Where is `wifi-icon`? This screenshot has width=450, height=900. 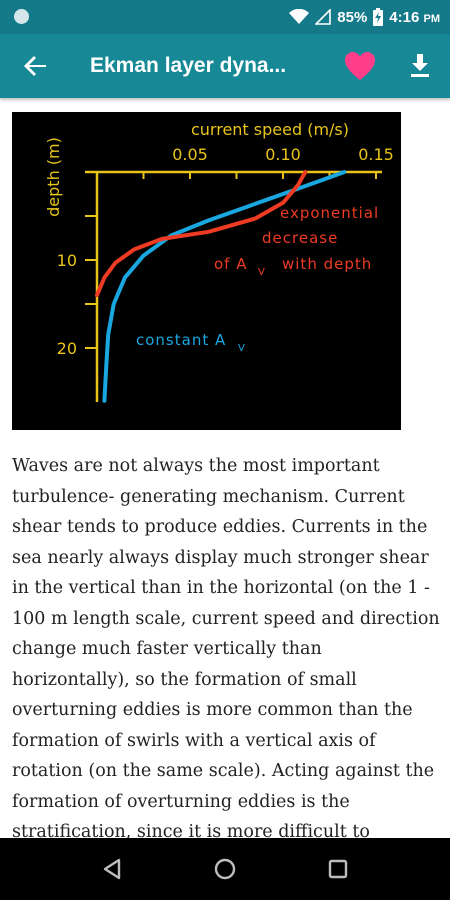
wifi-icon is located at coordinates (299, 16).